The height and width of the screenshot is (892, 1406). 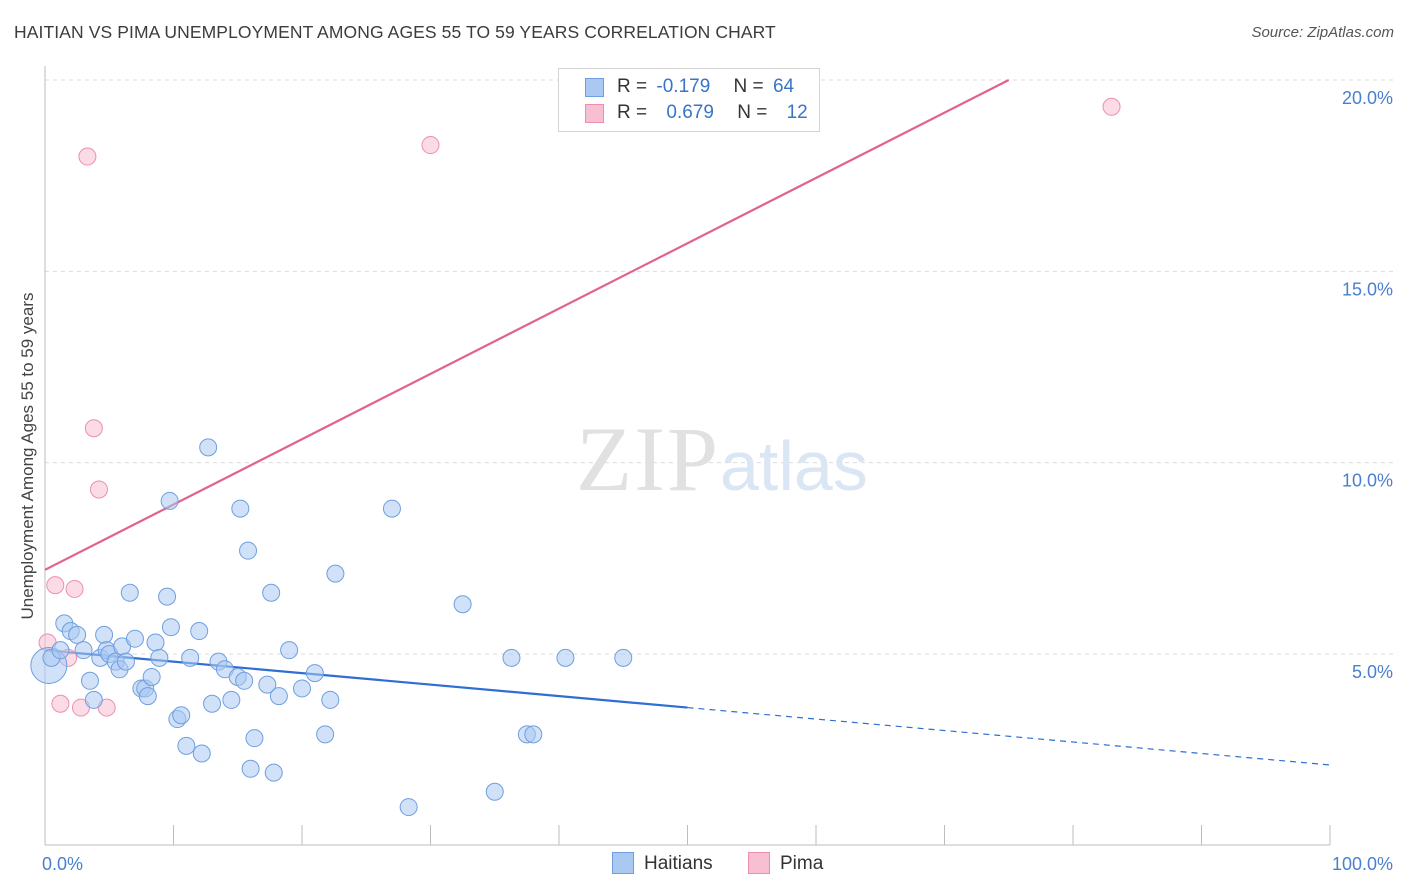 What do you see at coordinates (690, 112) in the screenshot?
I see `legend-r-value-pima: 0.679` at bounding box center [690, 112].